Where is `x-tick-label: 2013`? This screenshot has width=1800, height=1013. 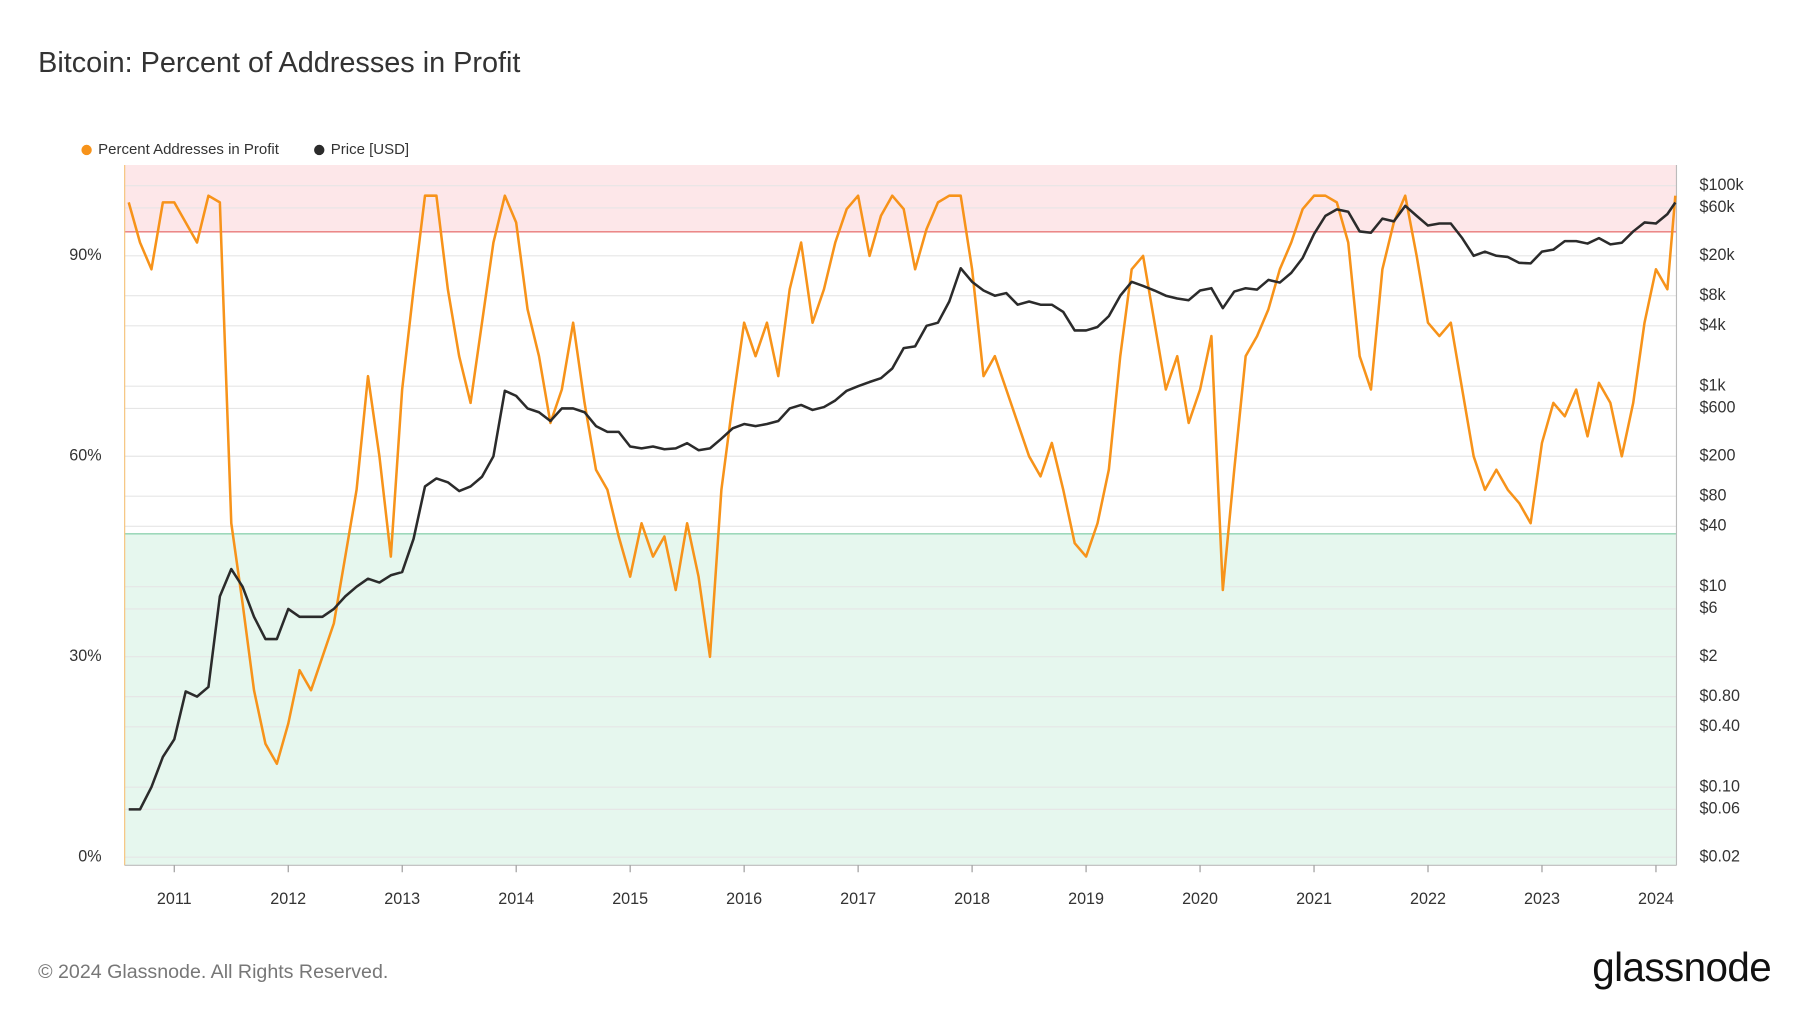 x-tick-label: 2013 is located at coordinates (402, 899).